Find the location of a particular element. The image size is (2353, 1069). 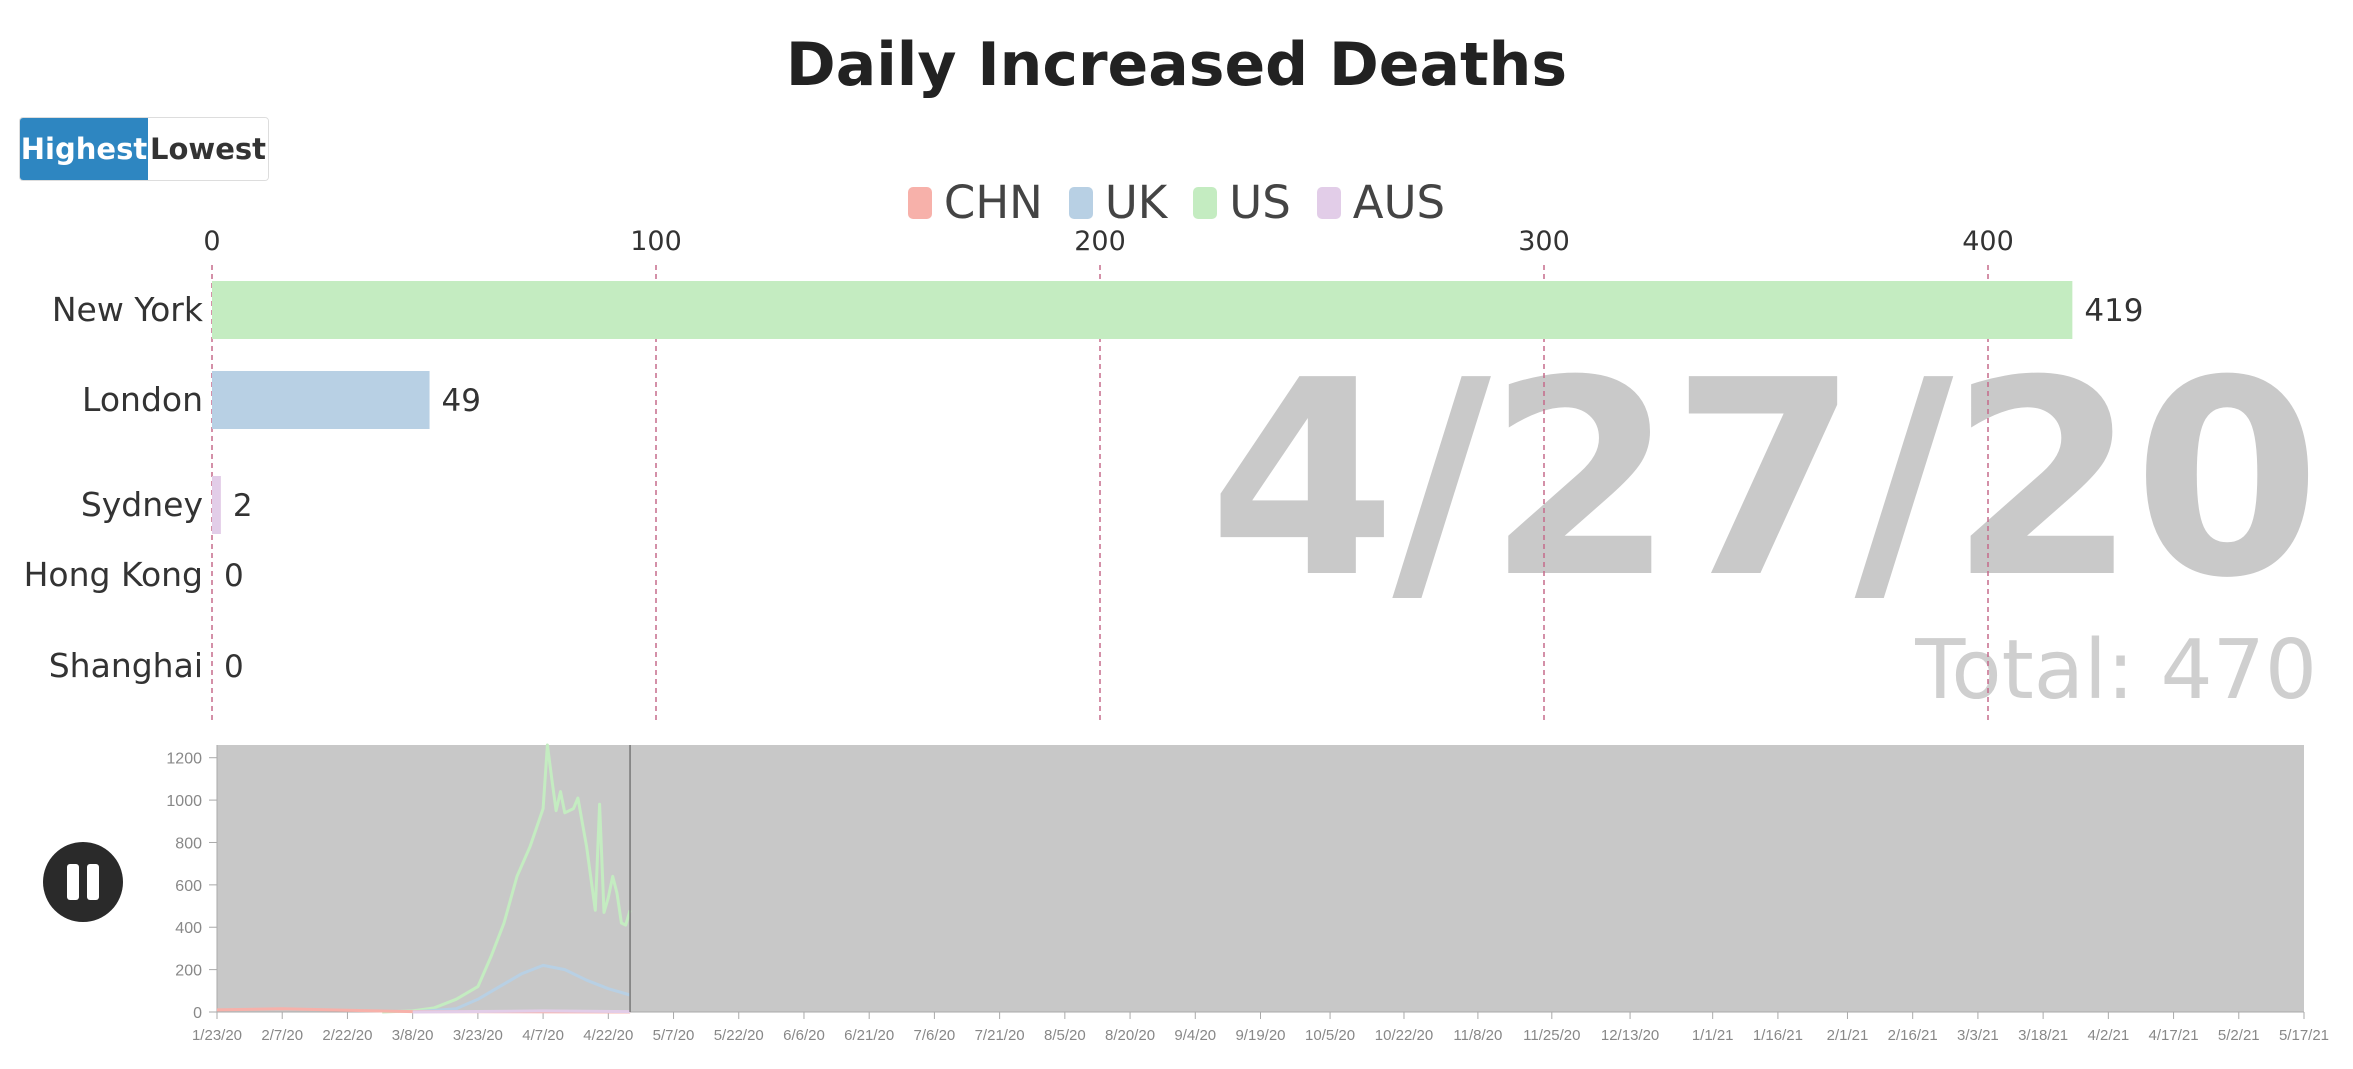

y-tick-label: 600 is located at coordinates (188, 886).